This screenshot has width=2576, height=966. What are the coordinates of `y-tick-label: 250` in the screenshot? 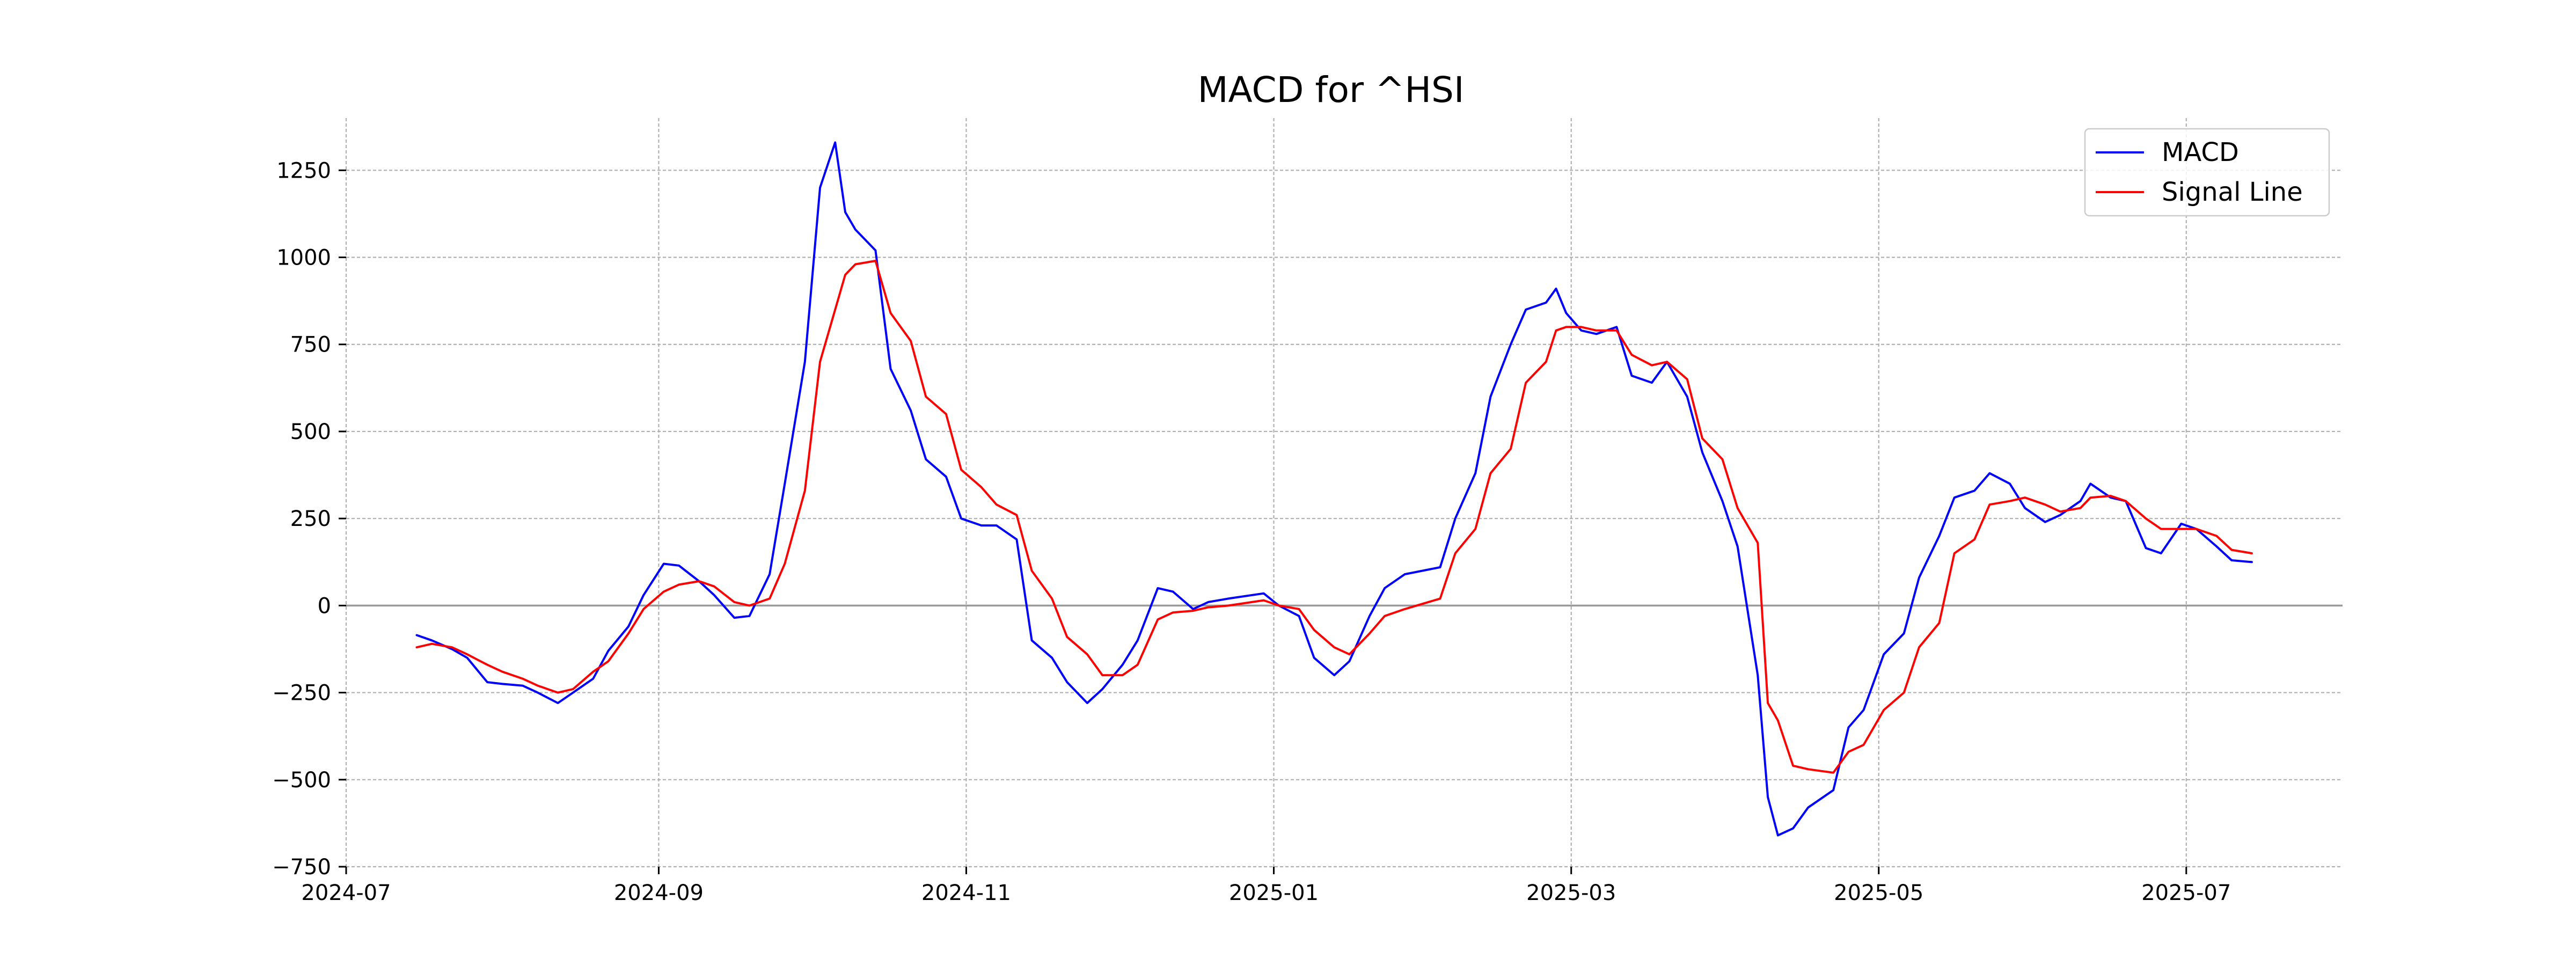 It's located at (310, 519).